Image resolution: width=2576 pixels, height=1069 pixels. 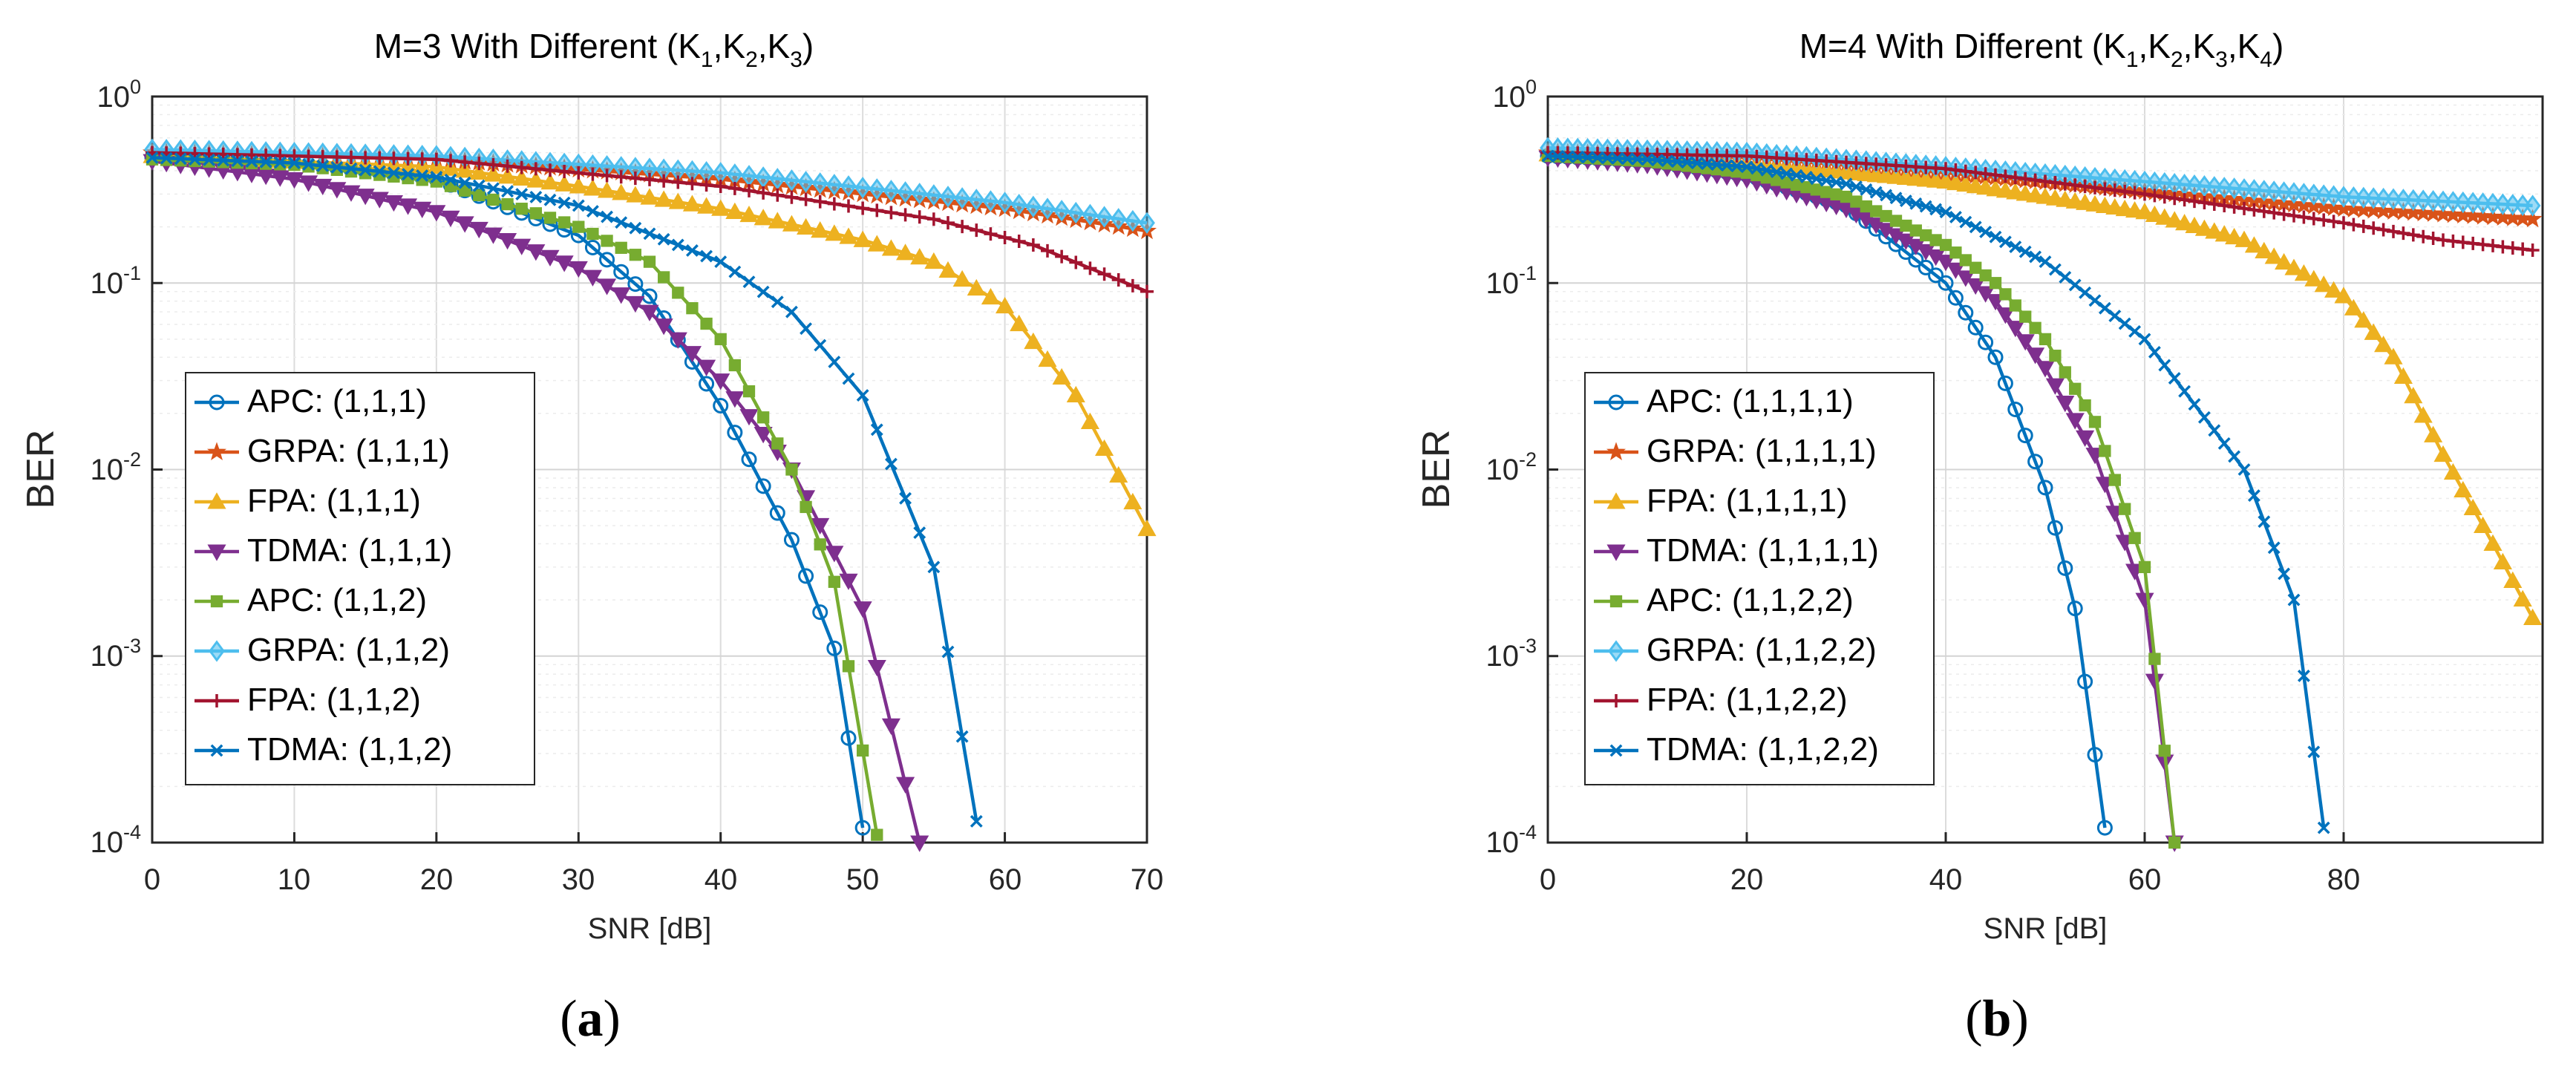 I want to click on legend-entry-b-4: APC: (1,1,2,2), so click(x=1751, y=600).